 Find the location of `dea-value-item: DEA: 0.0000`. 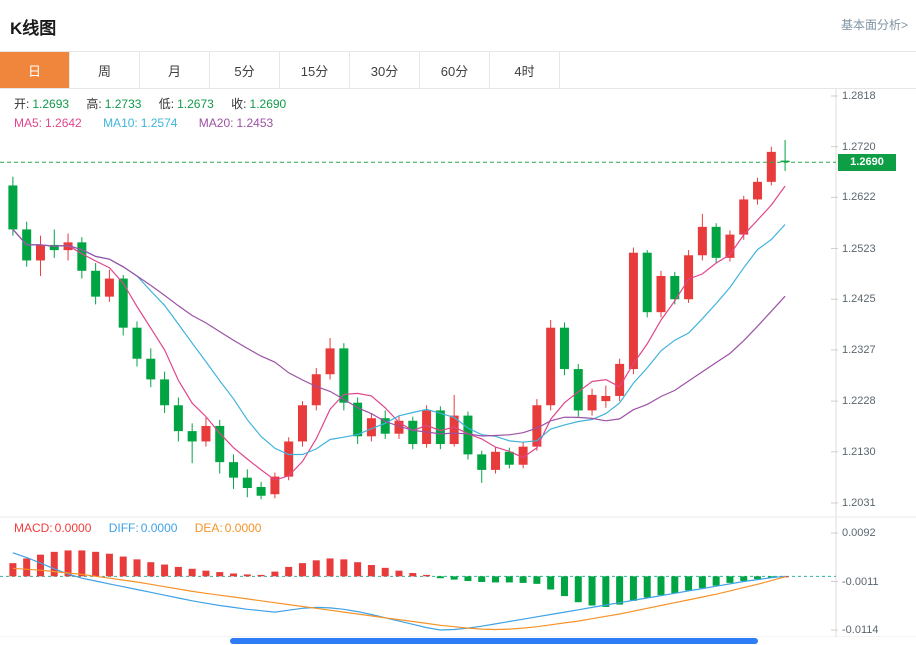

dea-value-item: DEA: 0.0000 is located at coordinates (228, 528).